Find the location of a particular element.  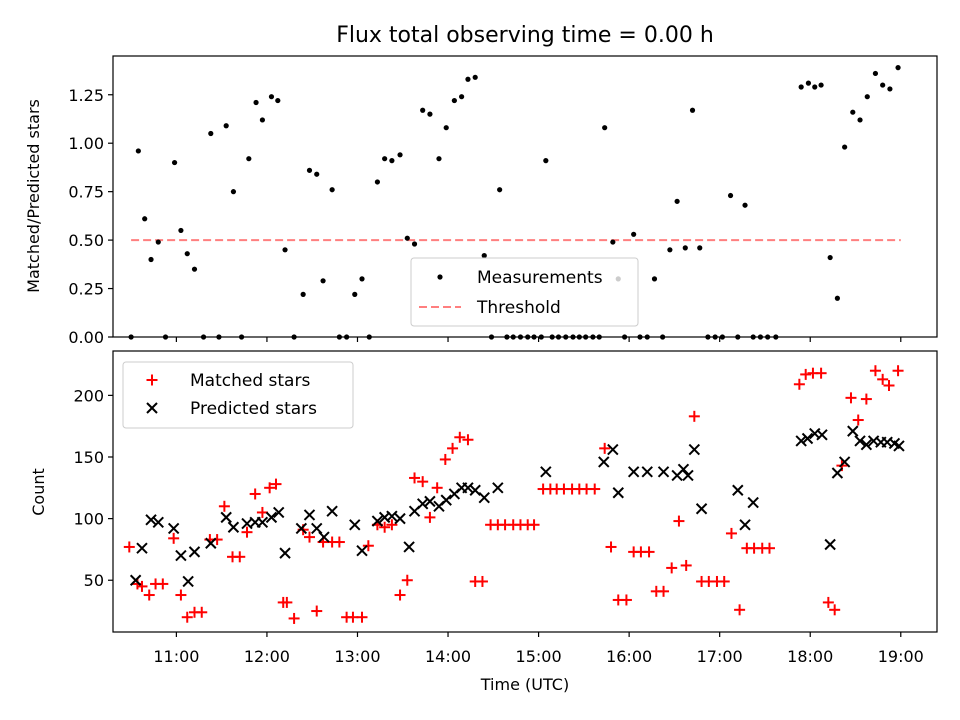

top-x-ticks is located at coordinates (538, 339).